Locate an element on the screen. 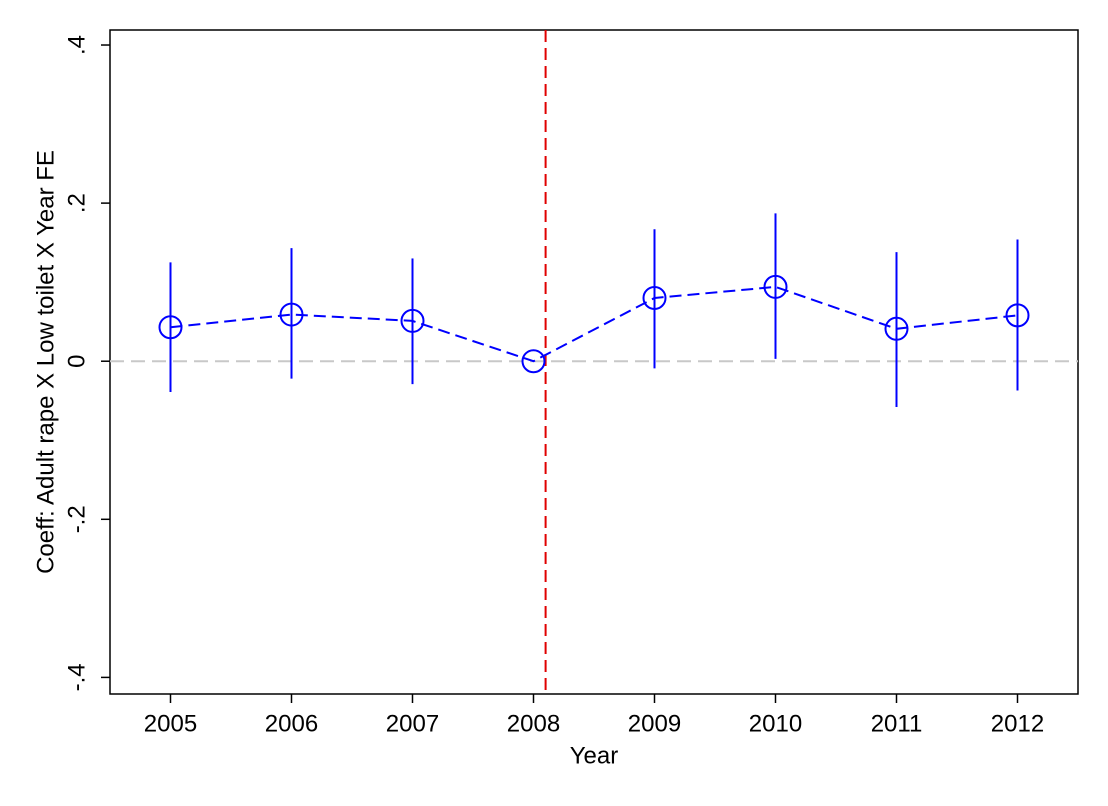  y-tick-label: 0 is located at coordinates (76, 361).